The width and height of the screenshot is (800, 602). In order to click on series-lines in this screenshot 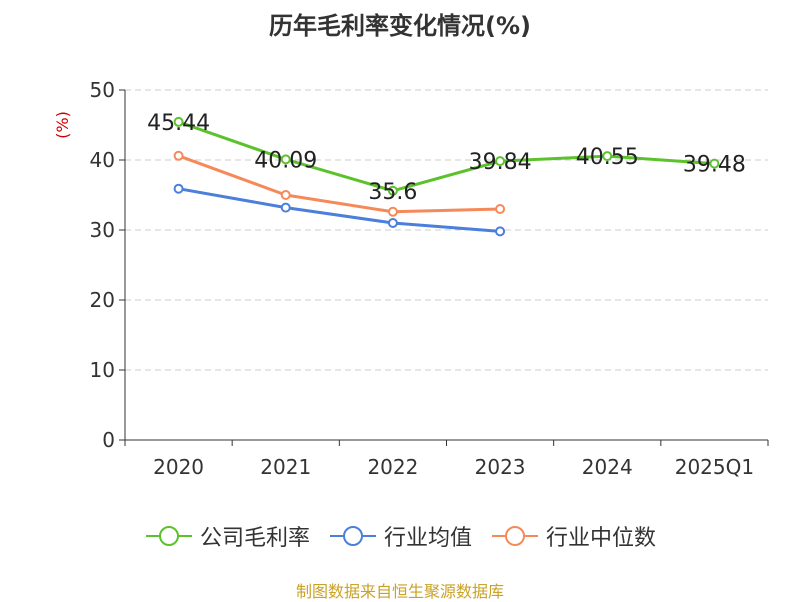, I will do `click(446, 176)`.